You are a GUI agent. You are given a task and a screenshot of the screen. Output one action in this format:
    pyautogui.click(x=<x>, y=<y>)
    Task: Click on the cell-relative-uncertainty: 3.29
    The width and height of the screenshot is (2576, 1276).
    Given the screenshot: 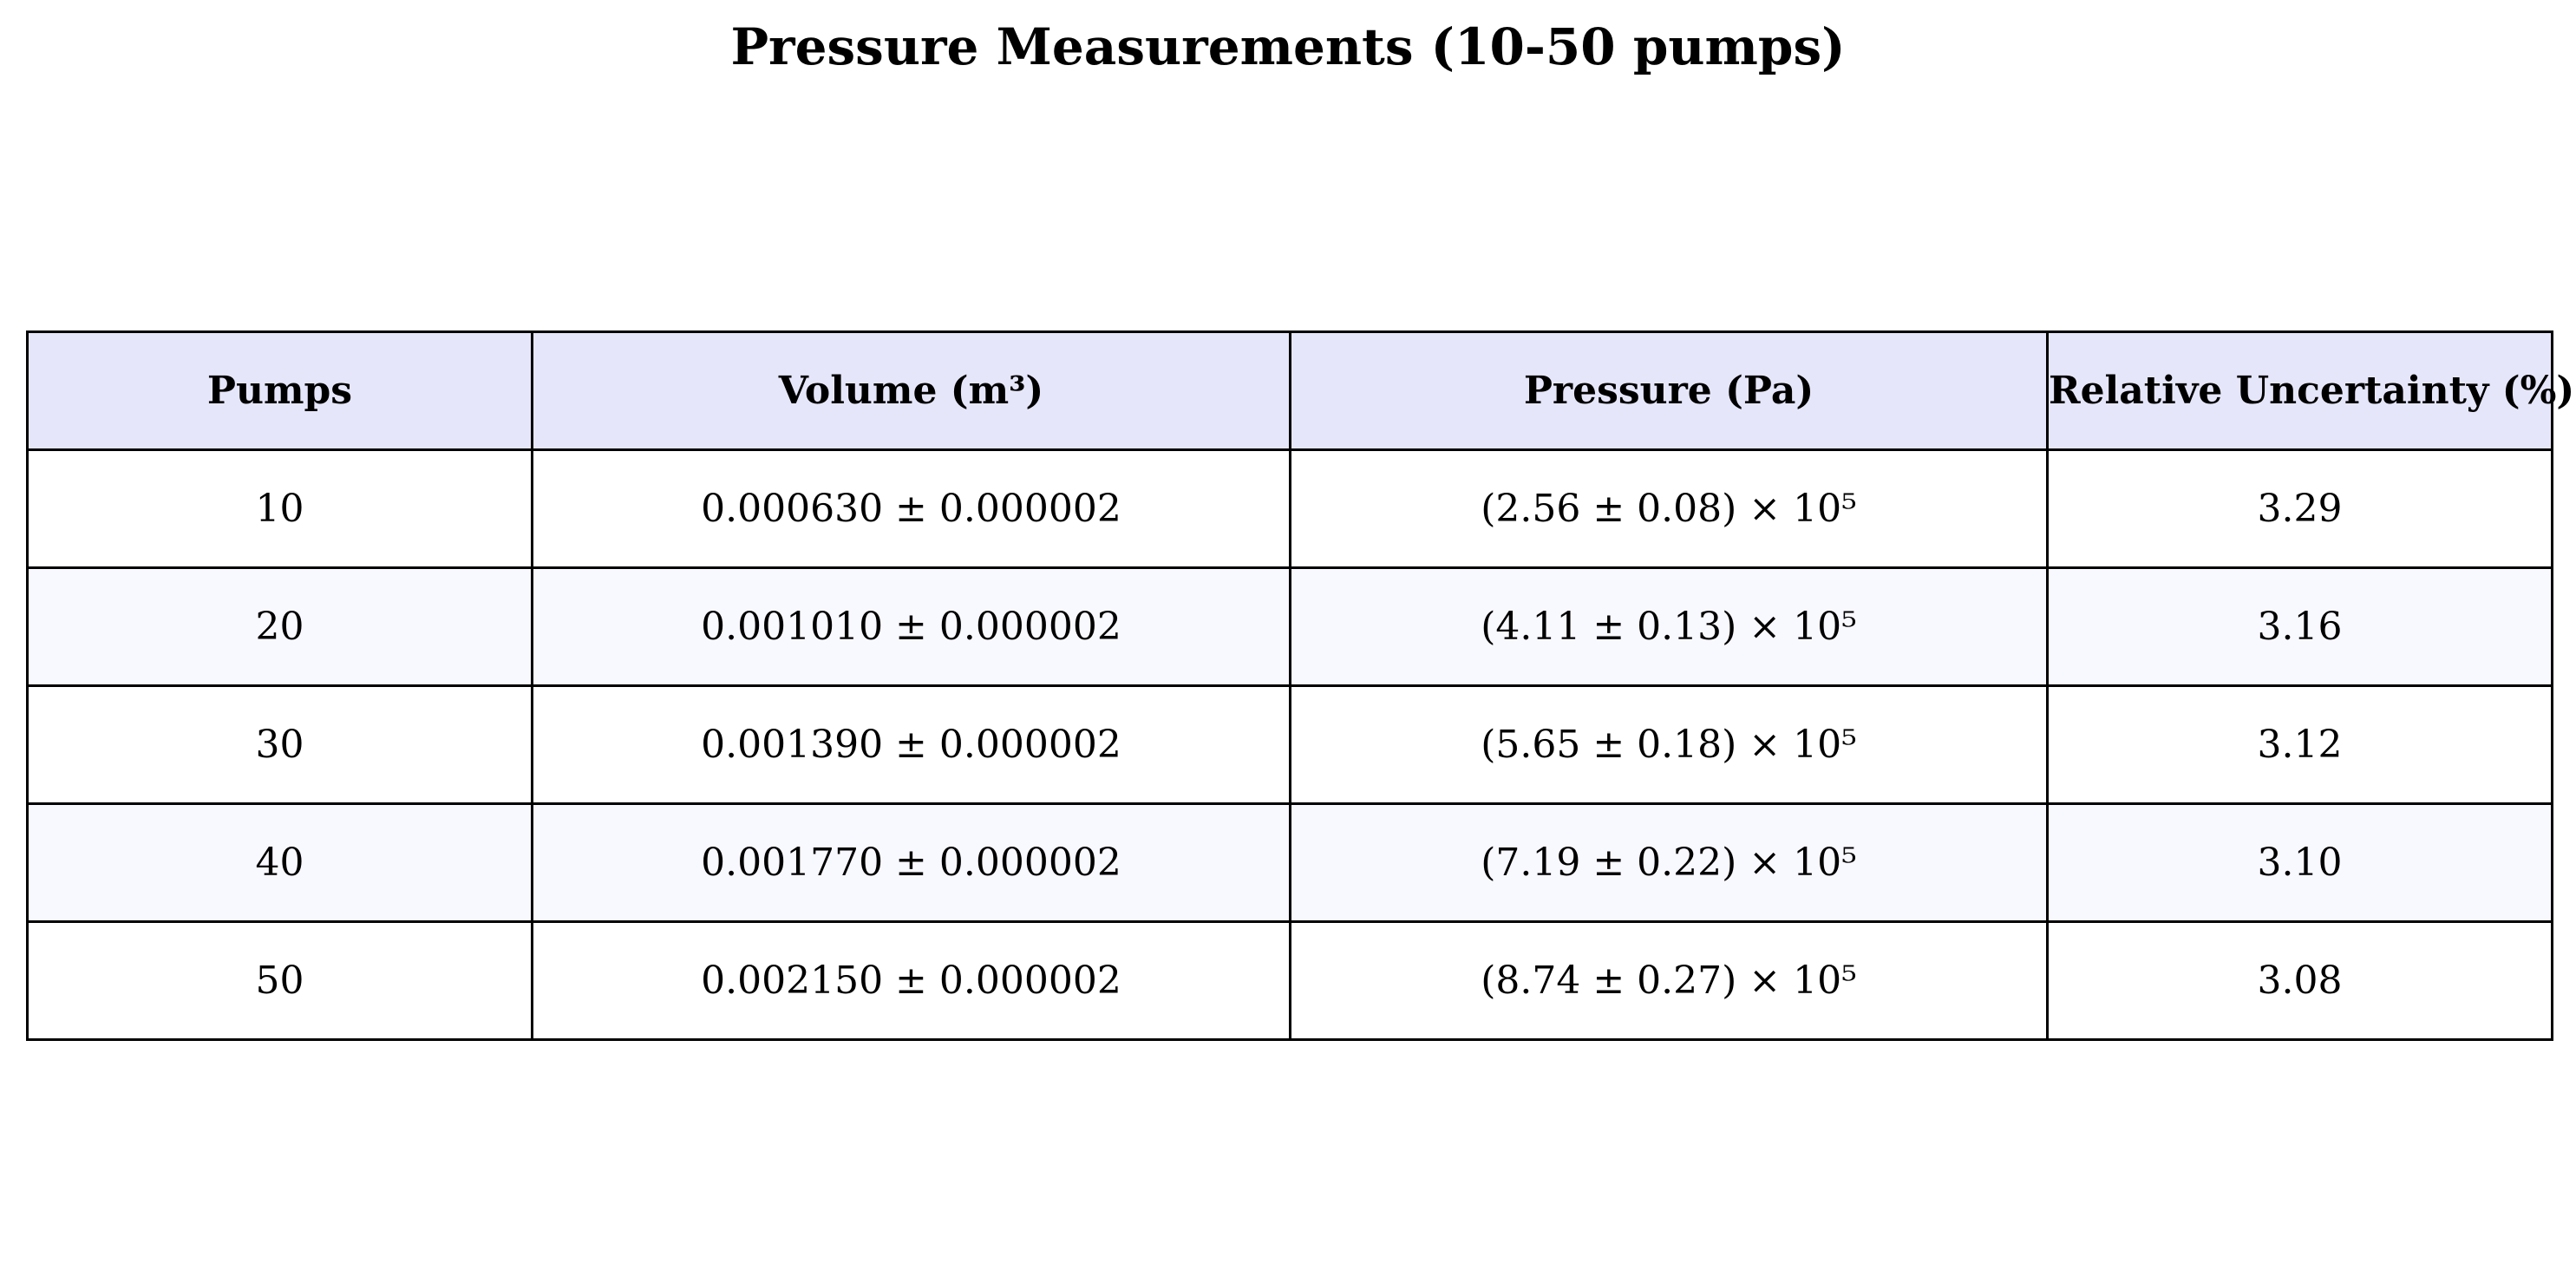 What is the action you would take?
    pyautogui.click(x=2299, y=508)
    